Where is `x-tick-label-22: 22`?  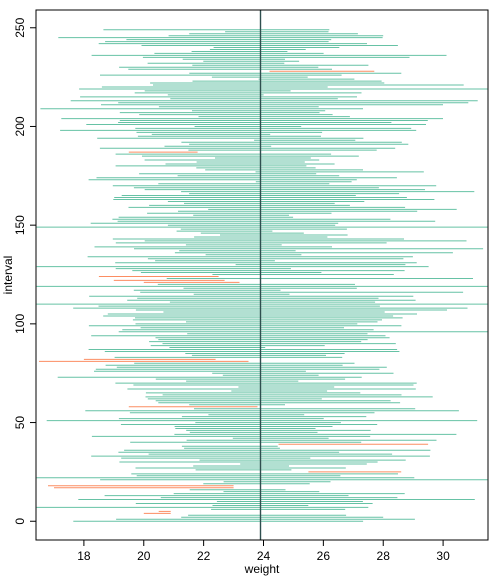
x-tick-label-22: 22 is located at coordinates (204, 556).